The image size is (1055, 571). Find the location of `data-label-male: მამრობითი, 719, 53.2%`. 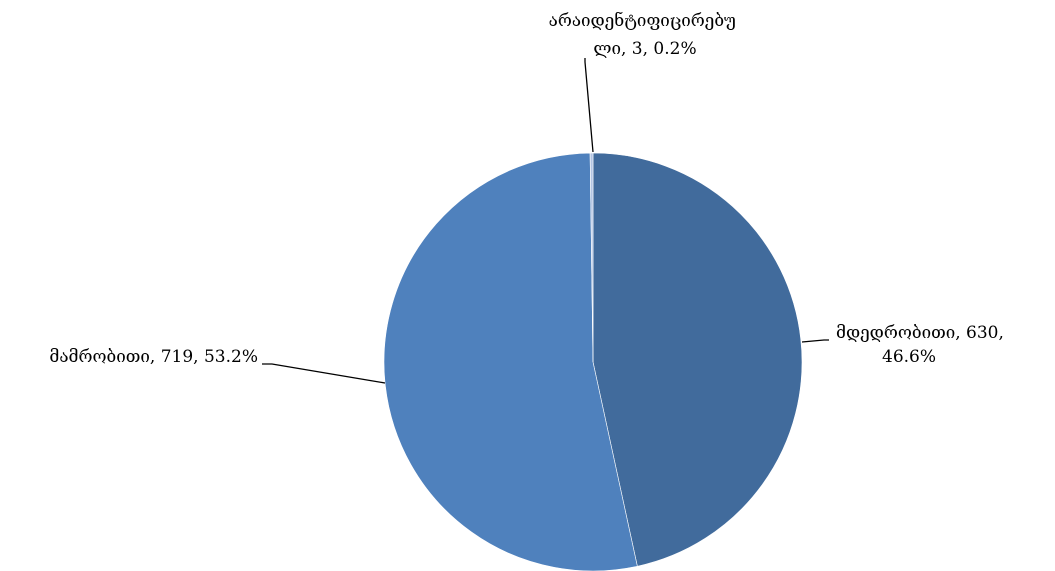

data-label-male: მამრობითი, 719, 53.2% is located at coordinates (153, 357).